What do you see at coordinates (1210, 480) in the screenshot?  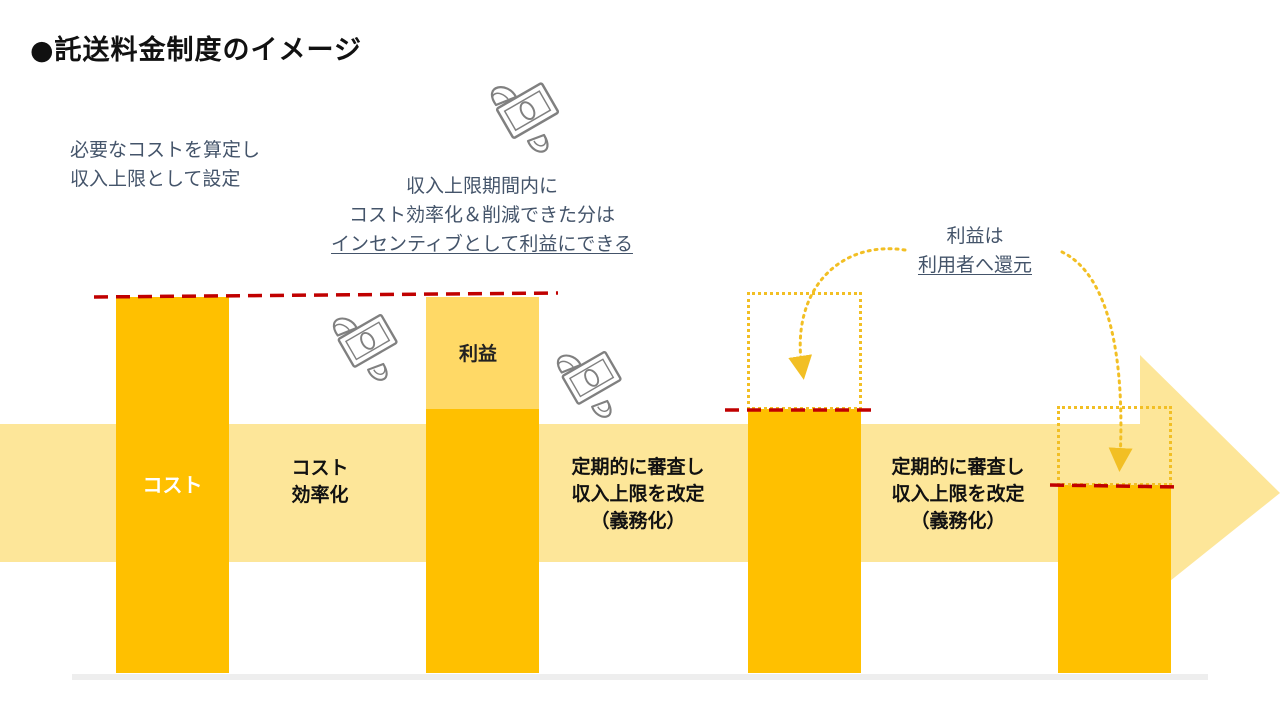 I see `flow-arrow-head` at bounding box center [1210, 480].